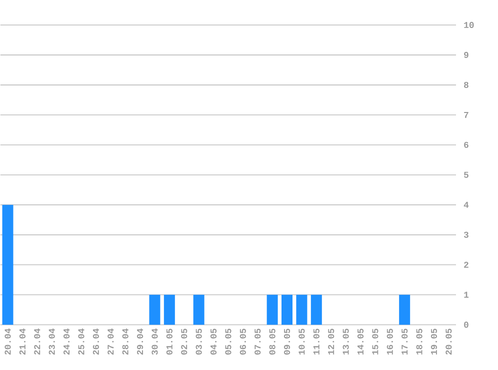  Describe the element at coordinates (287, 341) in the screenshot. I see `x-tick-label: 09.05` at that location.